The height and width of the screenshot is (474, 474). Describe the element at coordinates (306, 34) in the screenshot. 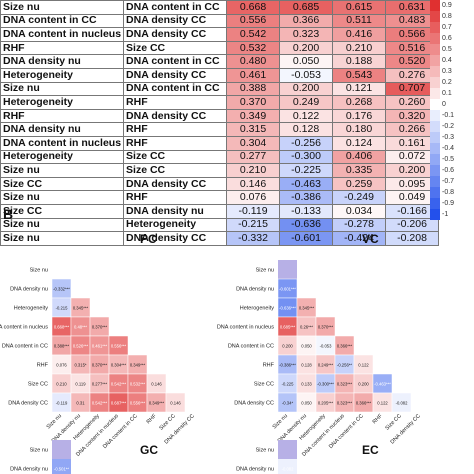

I see `correlation-value-cell: 0.323` at that location.